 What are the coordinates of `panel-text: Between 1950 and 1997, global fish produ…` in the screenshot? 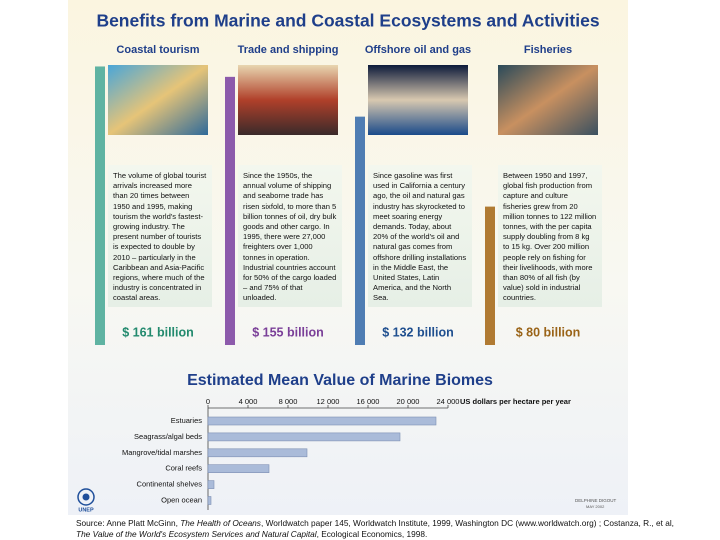 It's located at (550, 237).